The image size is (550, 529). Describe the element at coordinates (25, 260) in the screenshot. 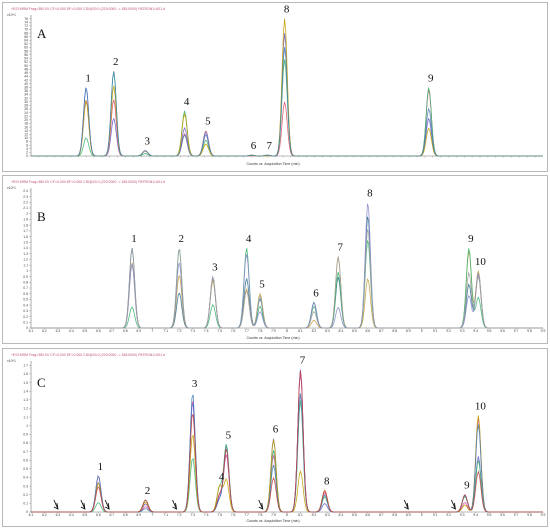

I see `y-tick-label: 1.2` at that location.